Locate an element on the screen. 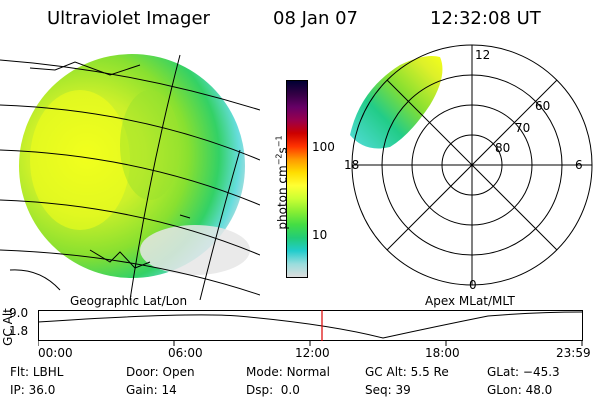 This screenshot has height=400, width=600. date-label: 08 Jan 07 is located at coordinates (315, 18).